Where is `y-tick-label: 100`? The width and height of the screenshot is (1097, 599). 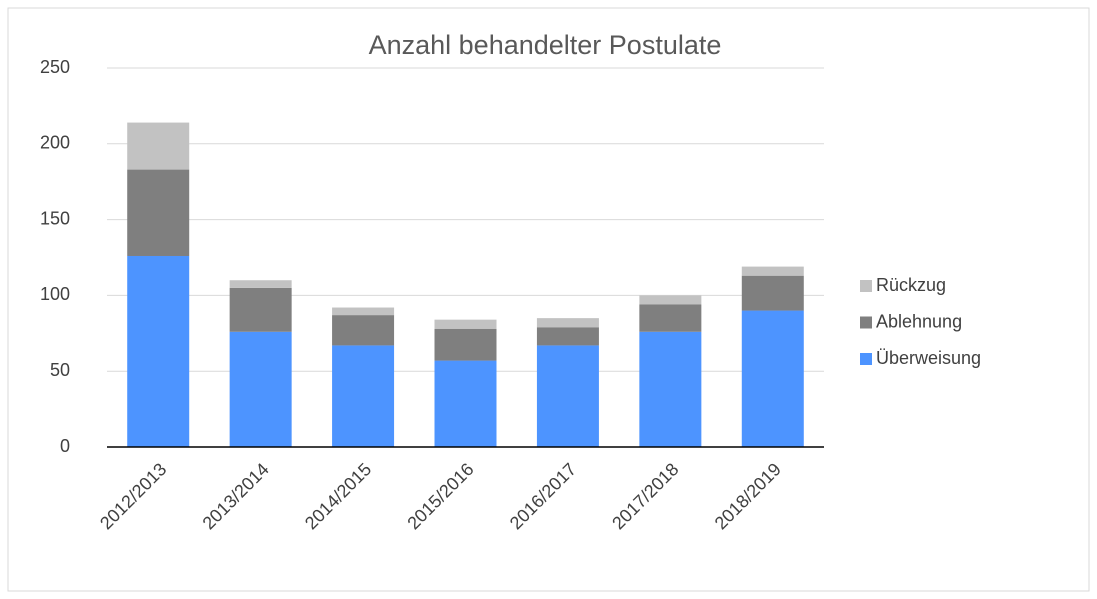
y-tick-label: 100 is located at coordinates (55, 294).